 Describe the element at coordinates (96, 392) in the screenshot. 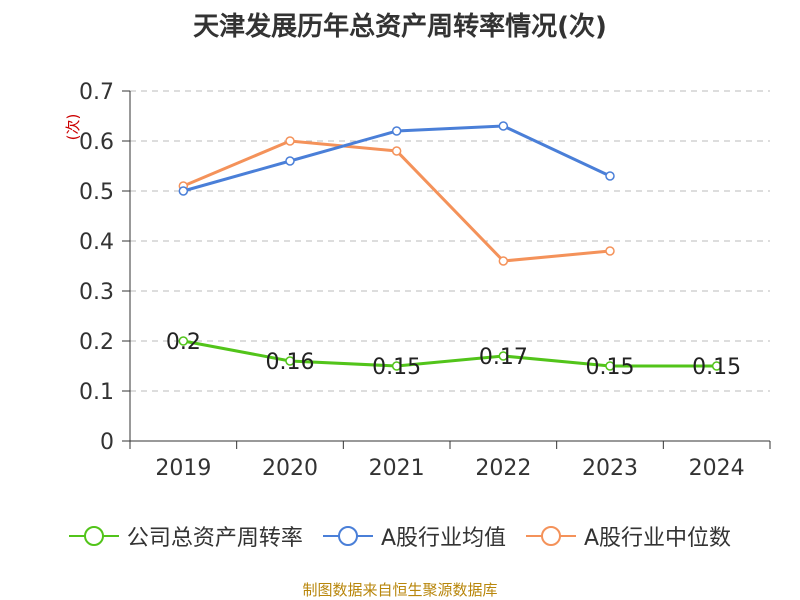

I see `y-tick-label: 0.1` at that location.